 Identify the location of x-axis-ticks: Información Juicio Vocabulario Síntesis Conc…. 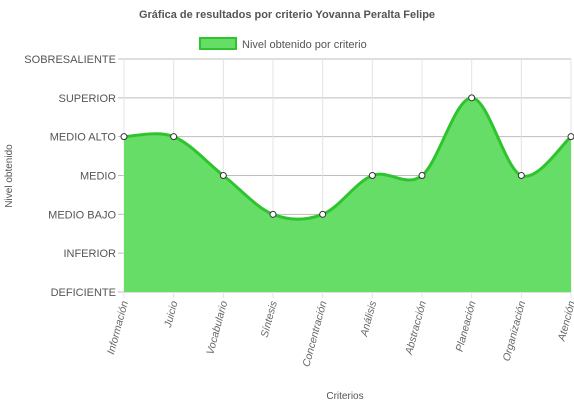
(339, 333).